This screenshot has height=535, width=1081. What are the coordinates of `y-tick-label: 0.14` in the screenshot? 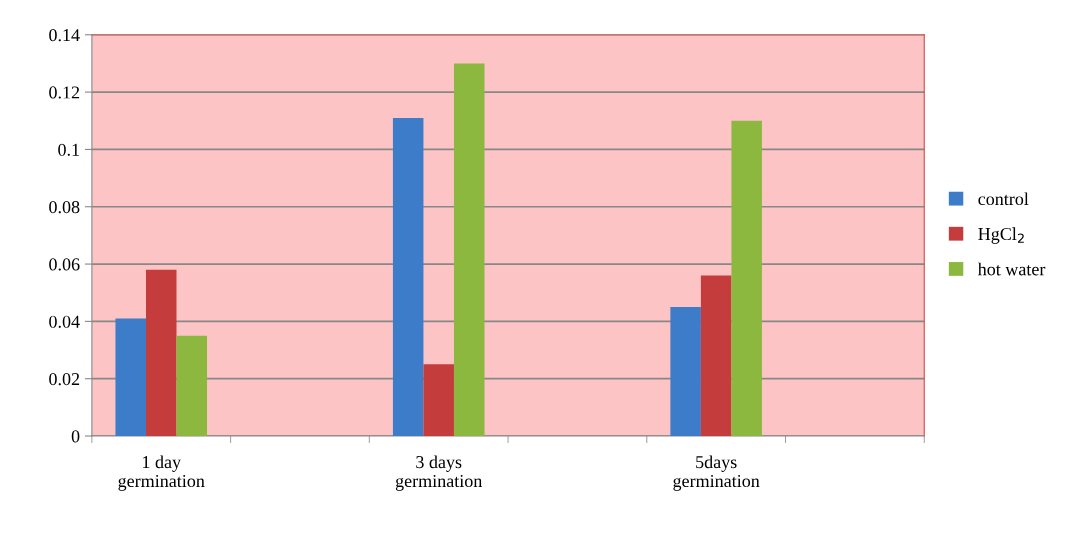 It's located at (64, 35).